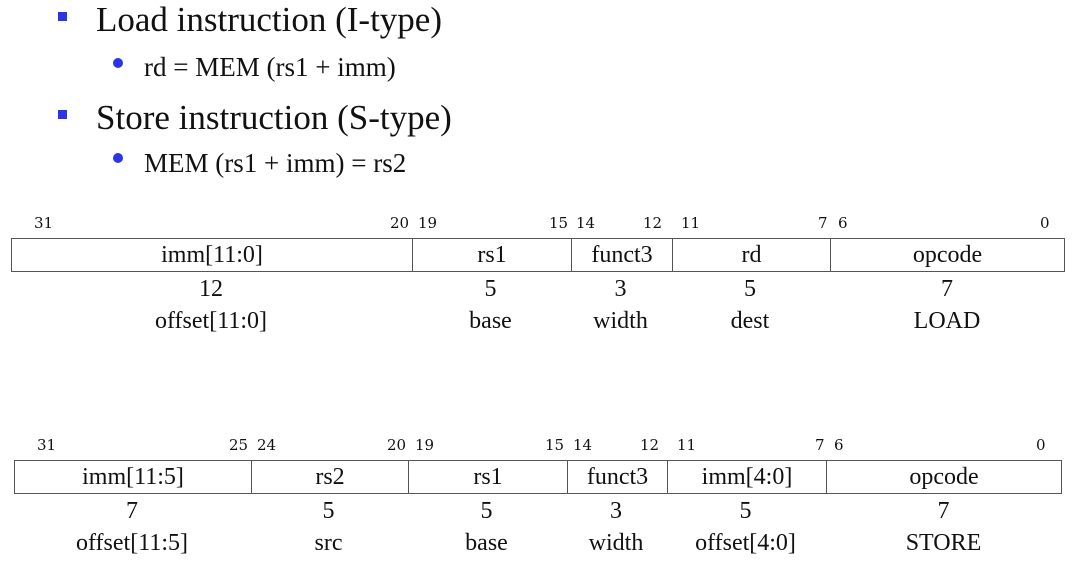  Describe the element at coordinates (751, 255) in the screenshot. I see `field-rd: rd` at that location.